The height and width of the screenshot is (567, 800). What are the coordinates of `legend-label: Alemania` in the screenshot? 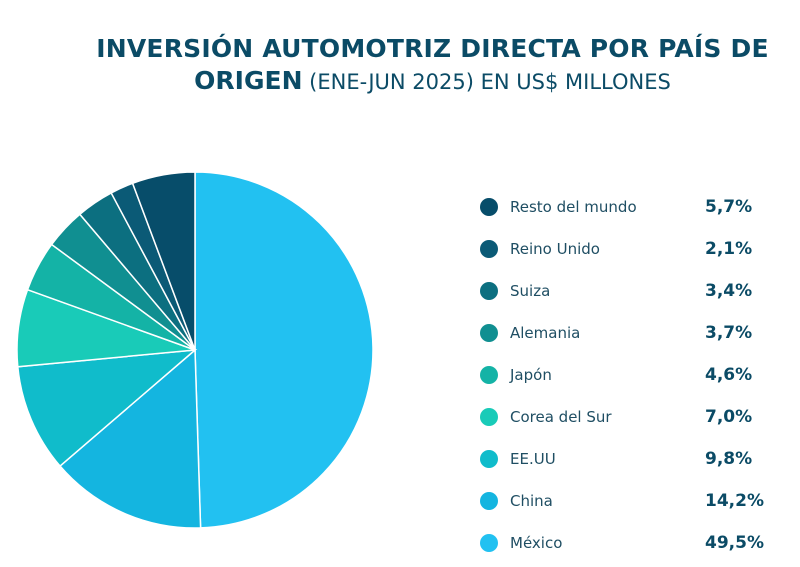 It's located at (545, 333).